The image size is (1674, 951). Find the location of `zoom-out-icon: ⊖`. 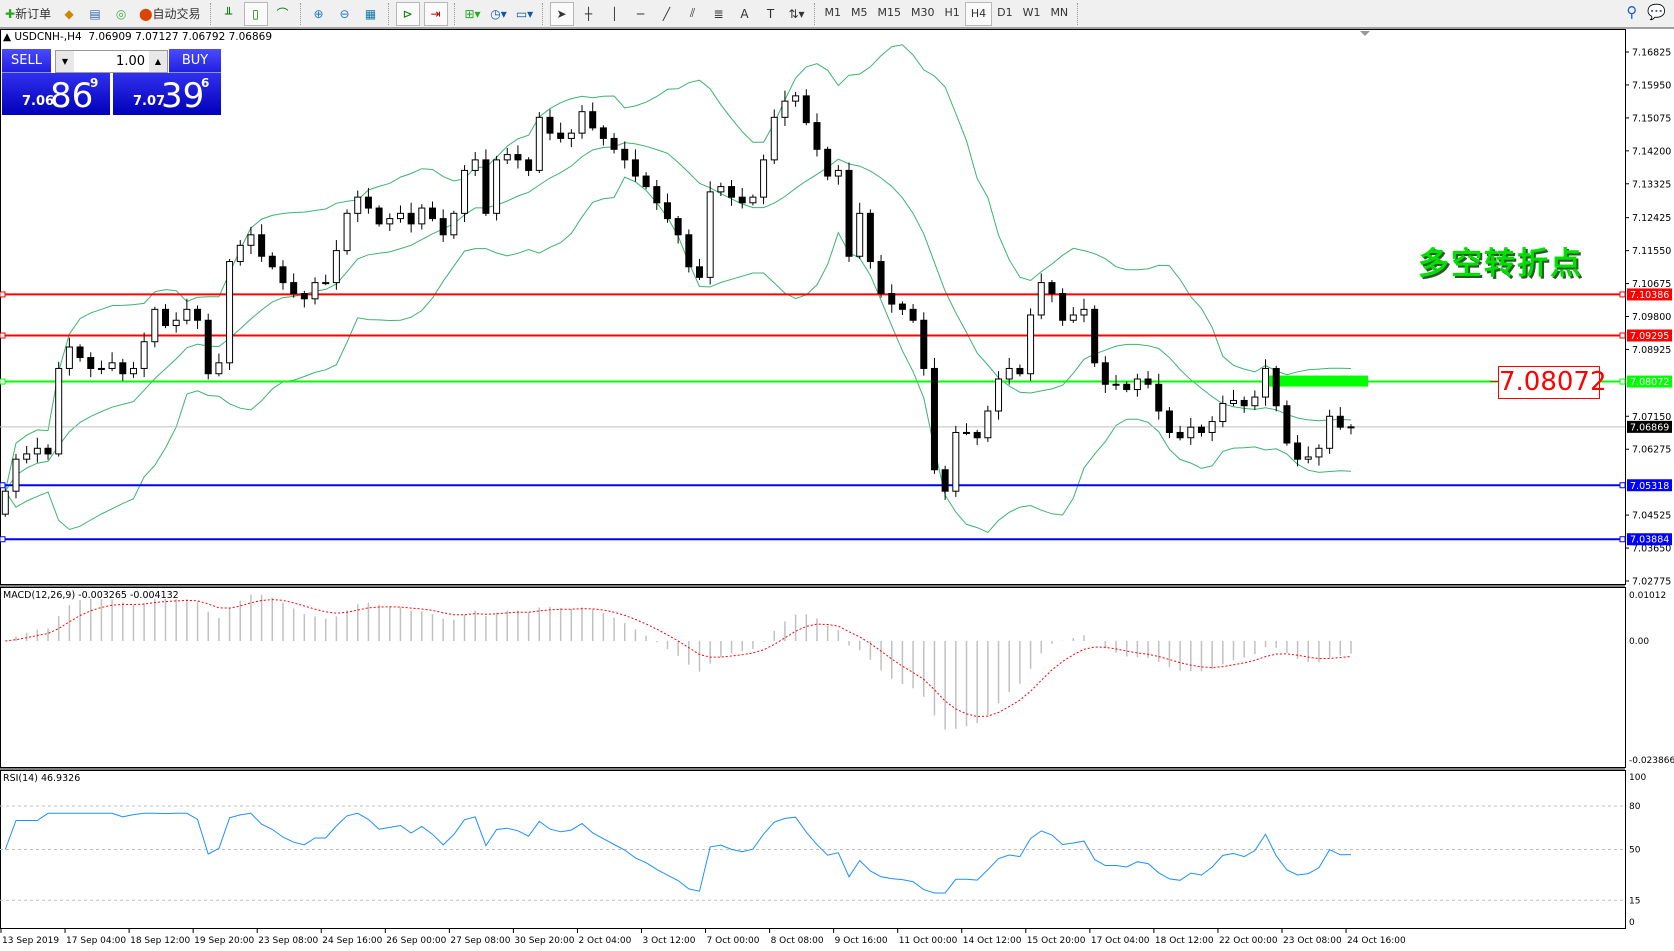

zoom-out-icon: ⊖ is located at coordinates (344, 13).